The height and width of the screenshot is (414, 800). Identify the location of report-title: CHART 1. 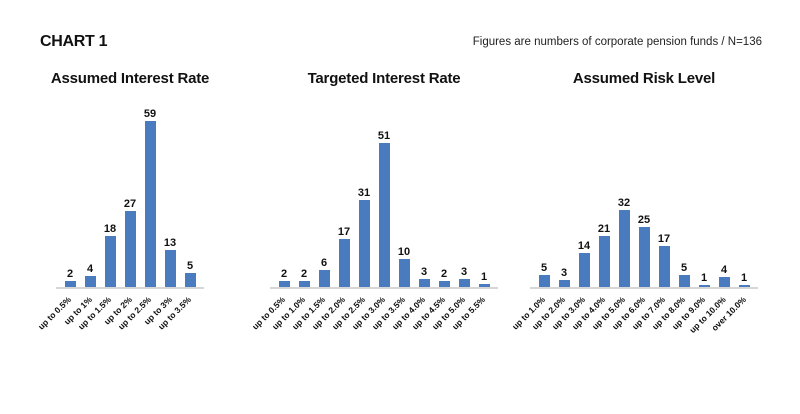
(74, 41).